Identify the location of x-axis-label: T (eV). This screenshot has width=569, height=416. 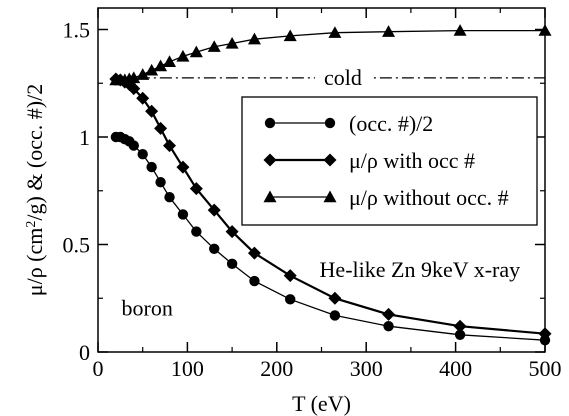
(321, 403).